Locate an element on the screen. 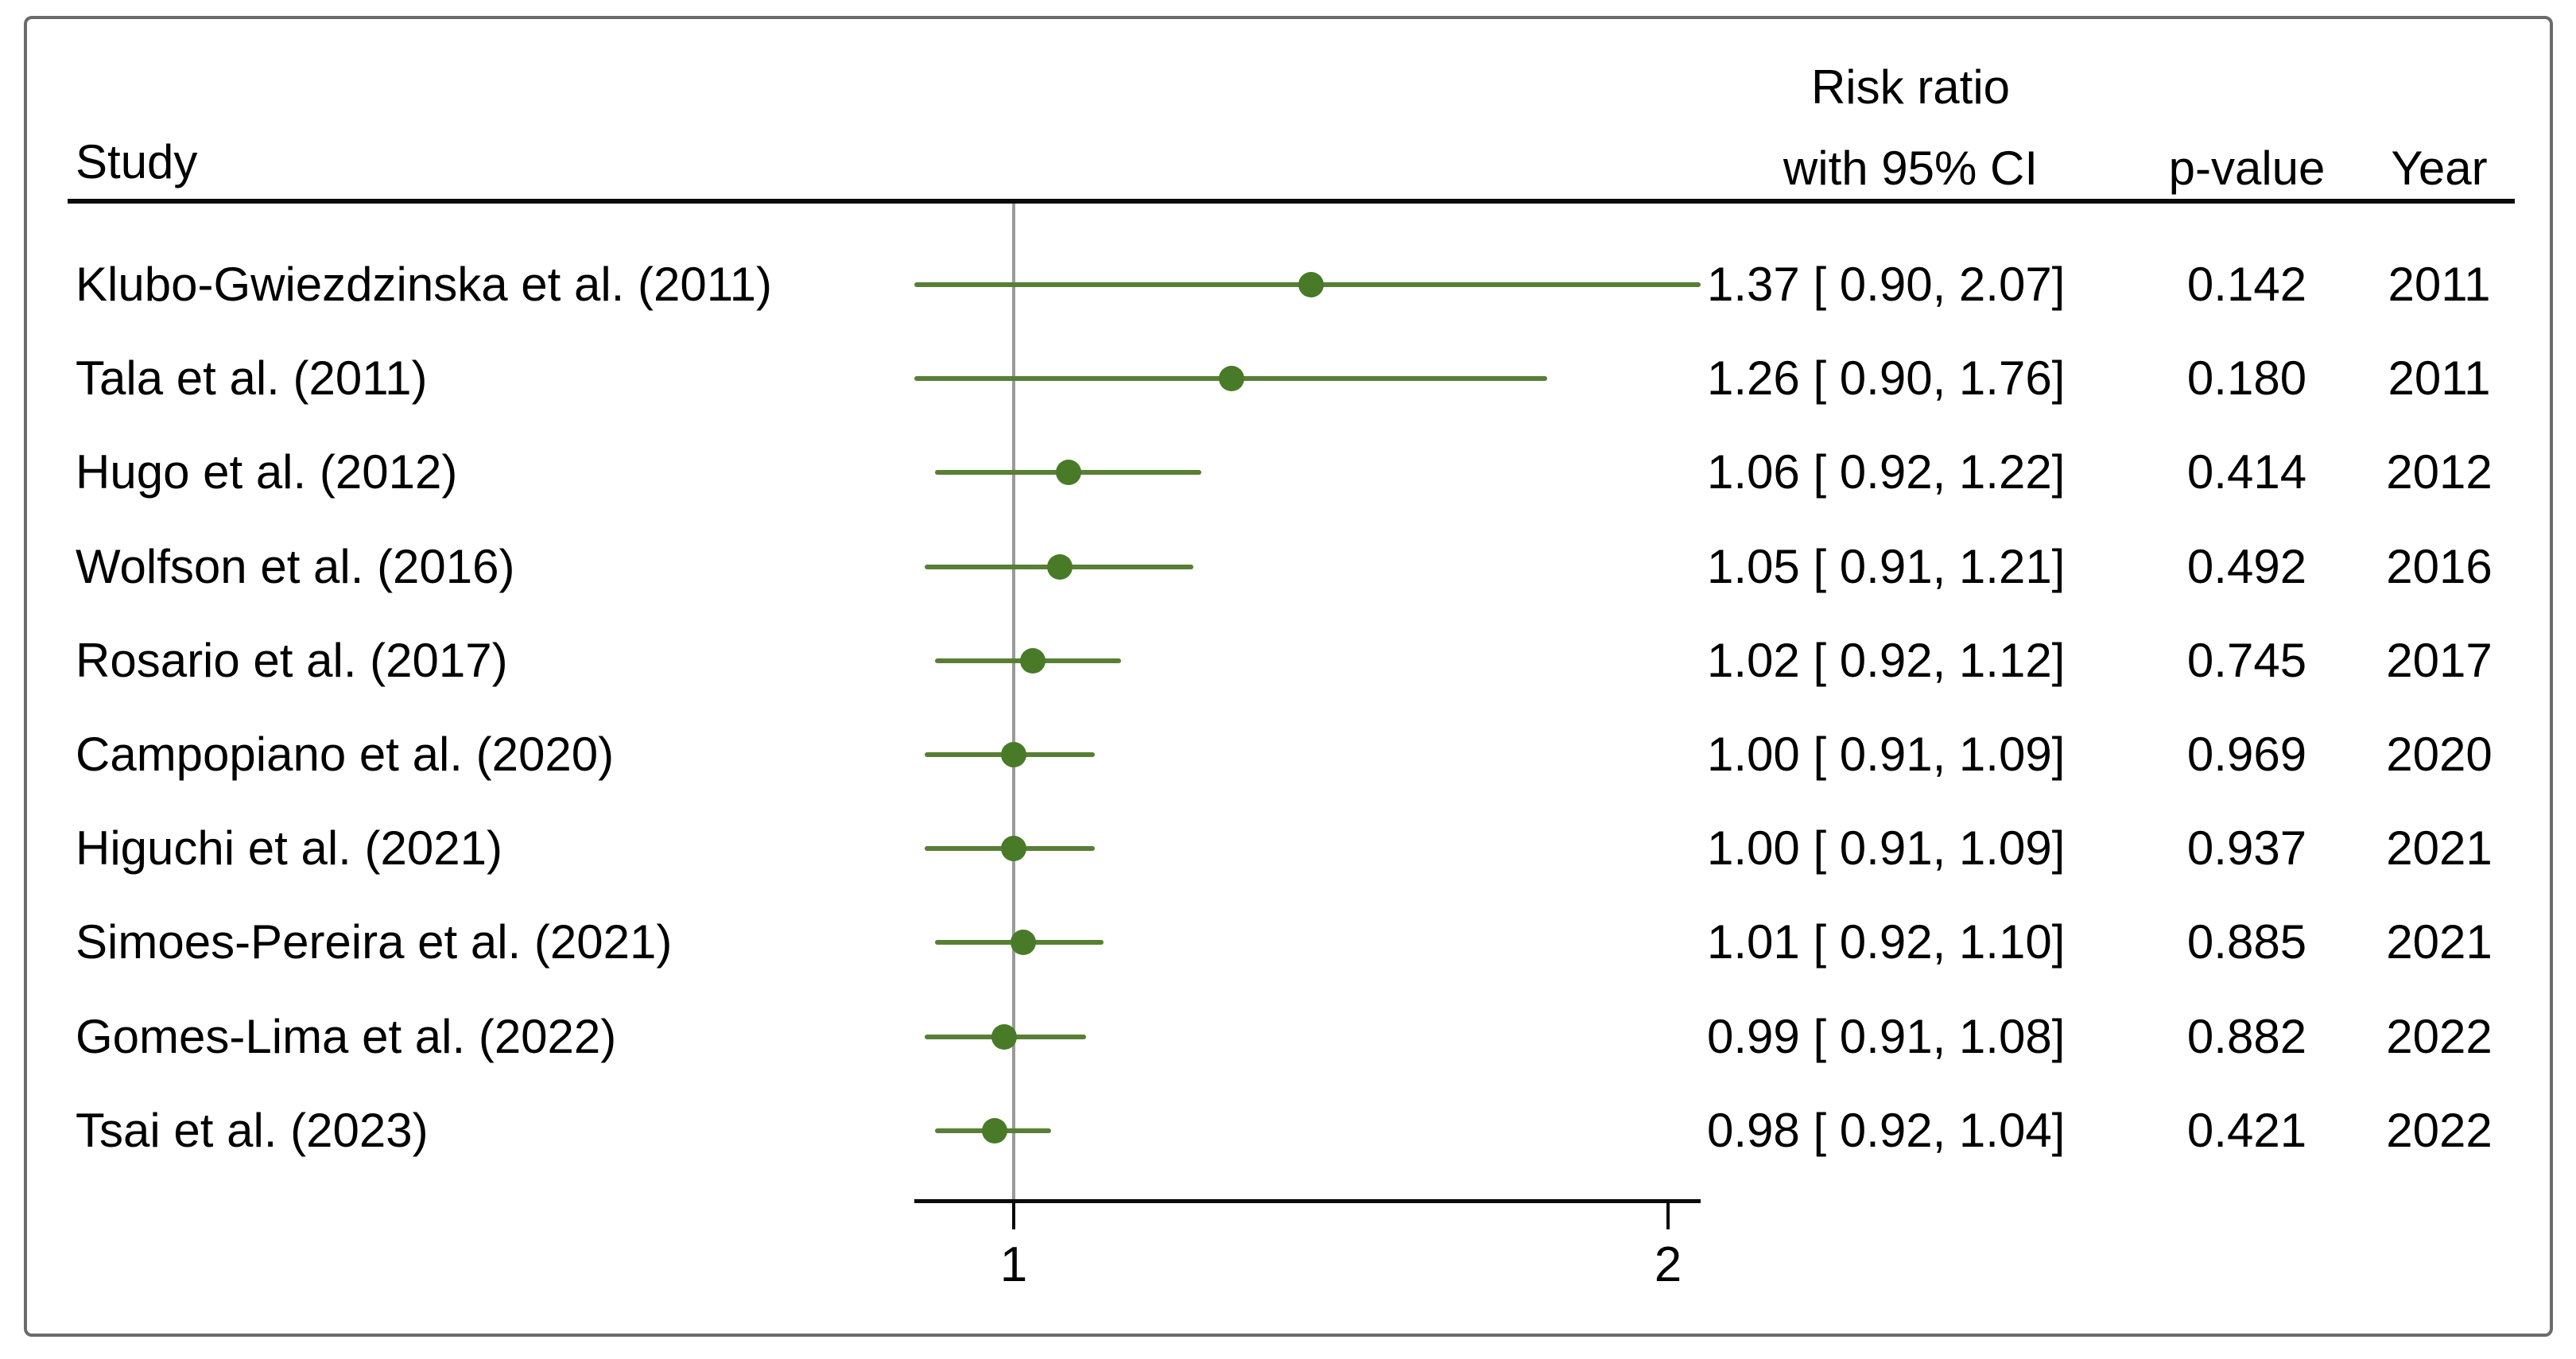 The image size is (2576, 1359). study-label: Hugo et al. (2012) is located at coordinates (267, 472).